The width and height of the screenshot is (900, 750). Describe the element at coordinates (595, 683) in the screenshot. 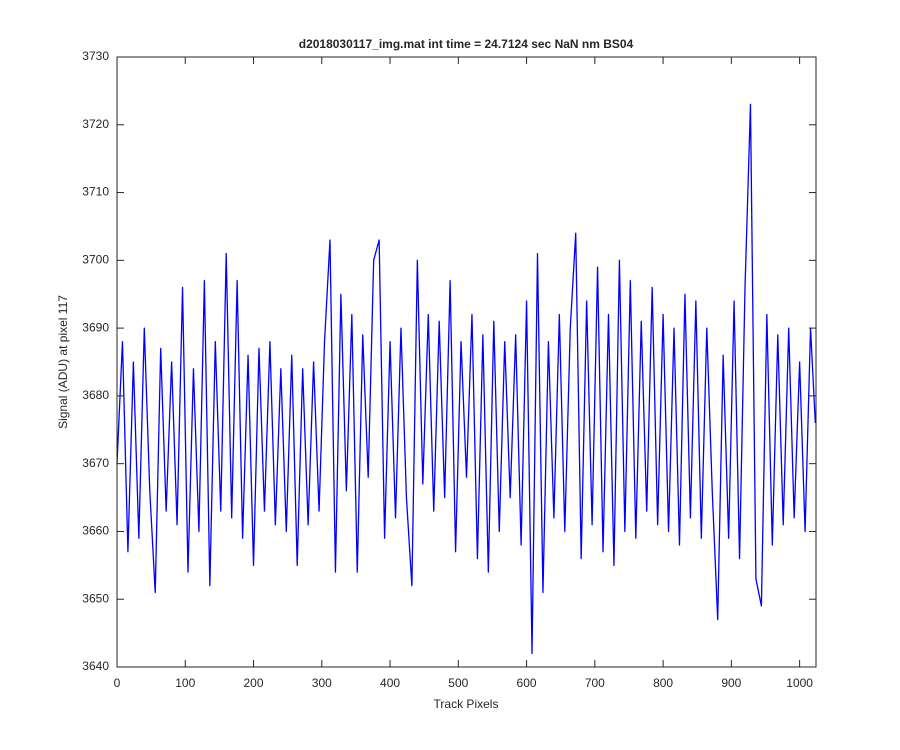

I see `x-tick-label: 700` at that location.